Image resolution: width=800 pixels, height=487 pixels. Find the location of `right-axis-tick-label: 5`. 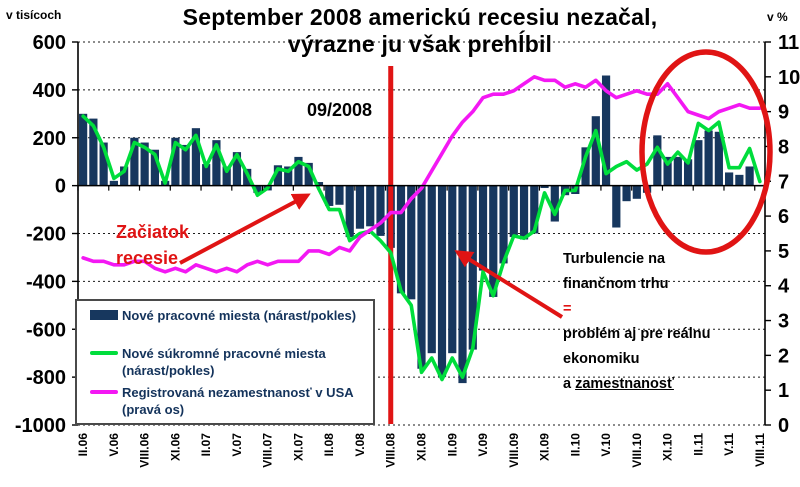

right-axis-tick-label: 5 is located at coordinates (783, 252).